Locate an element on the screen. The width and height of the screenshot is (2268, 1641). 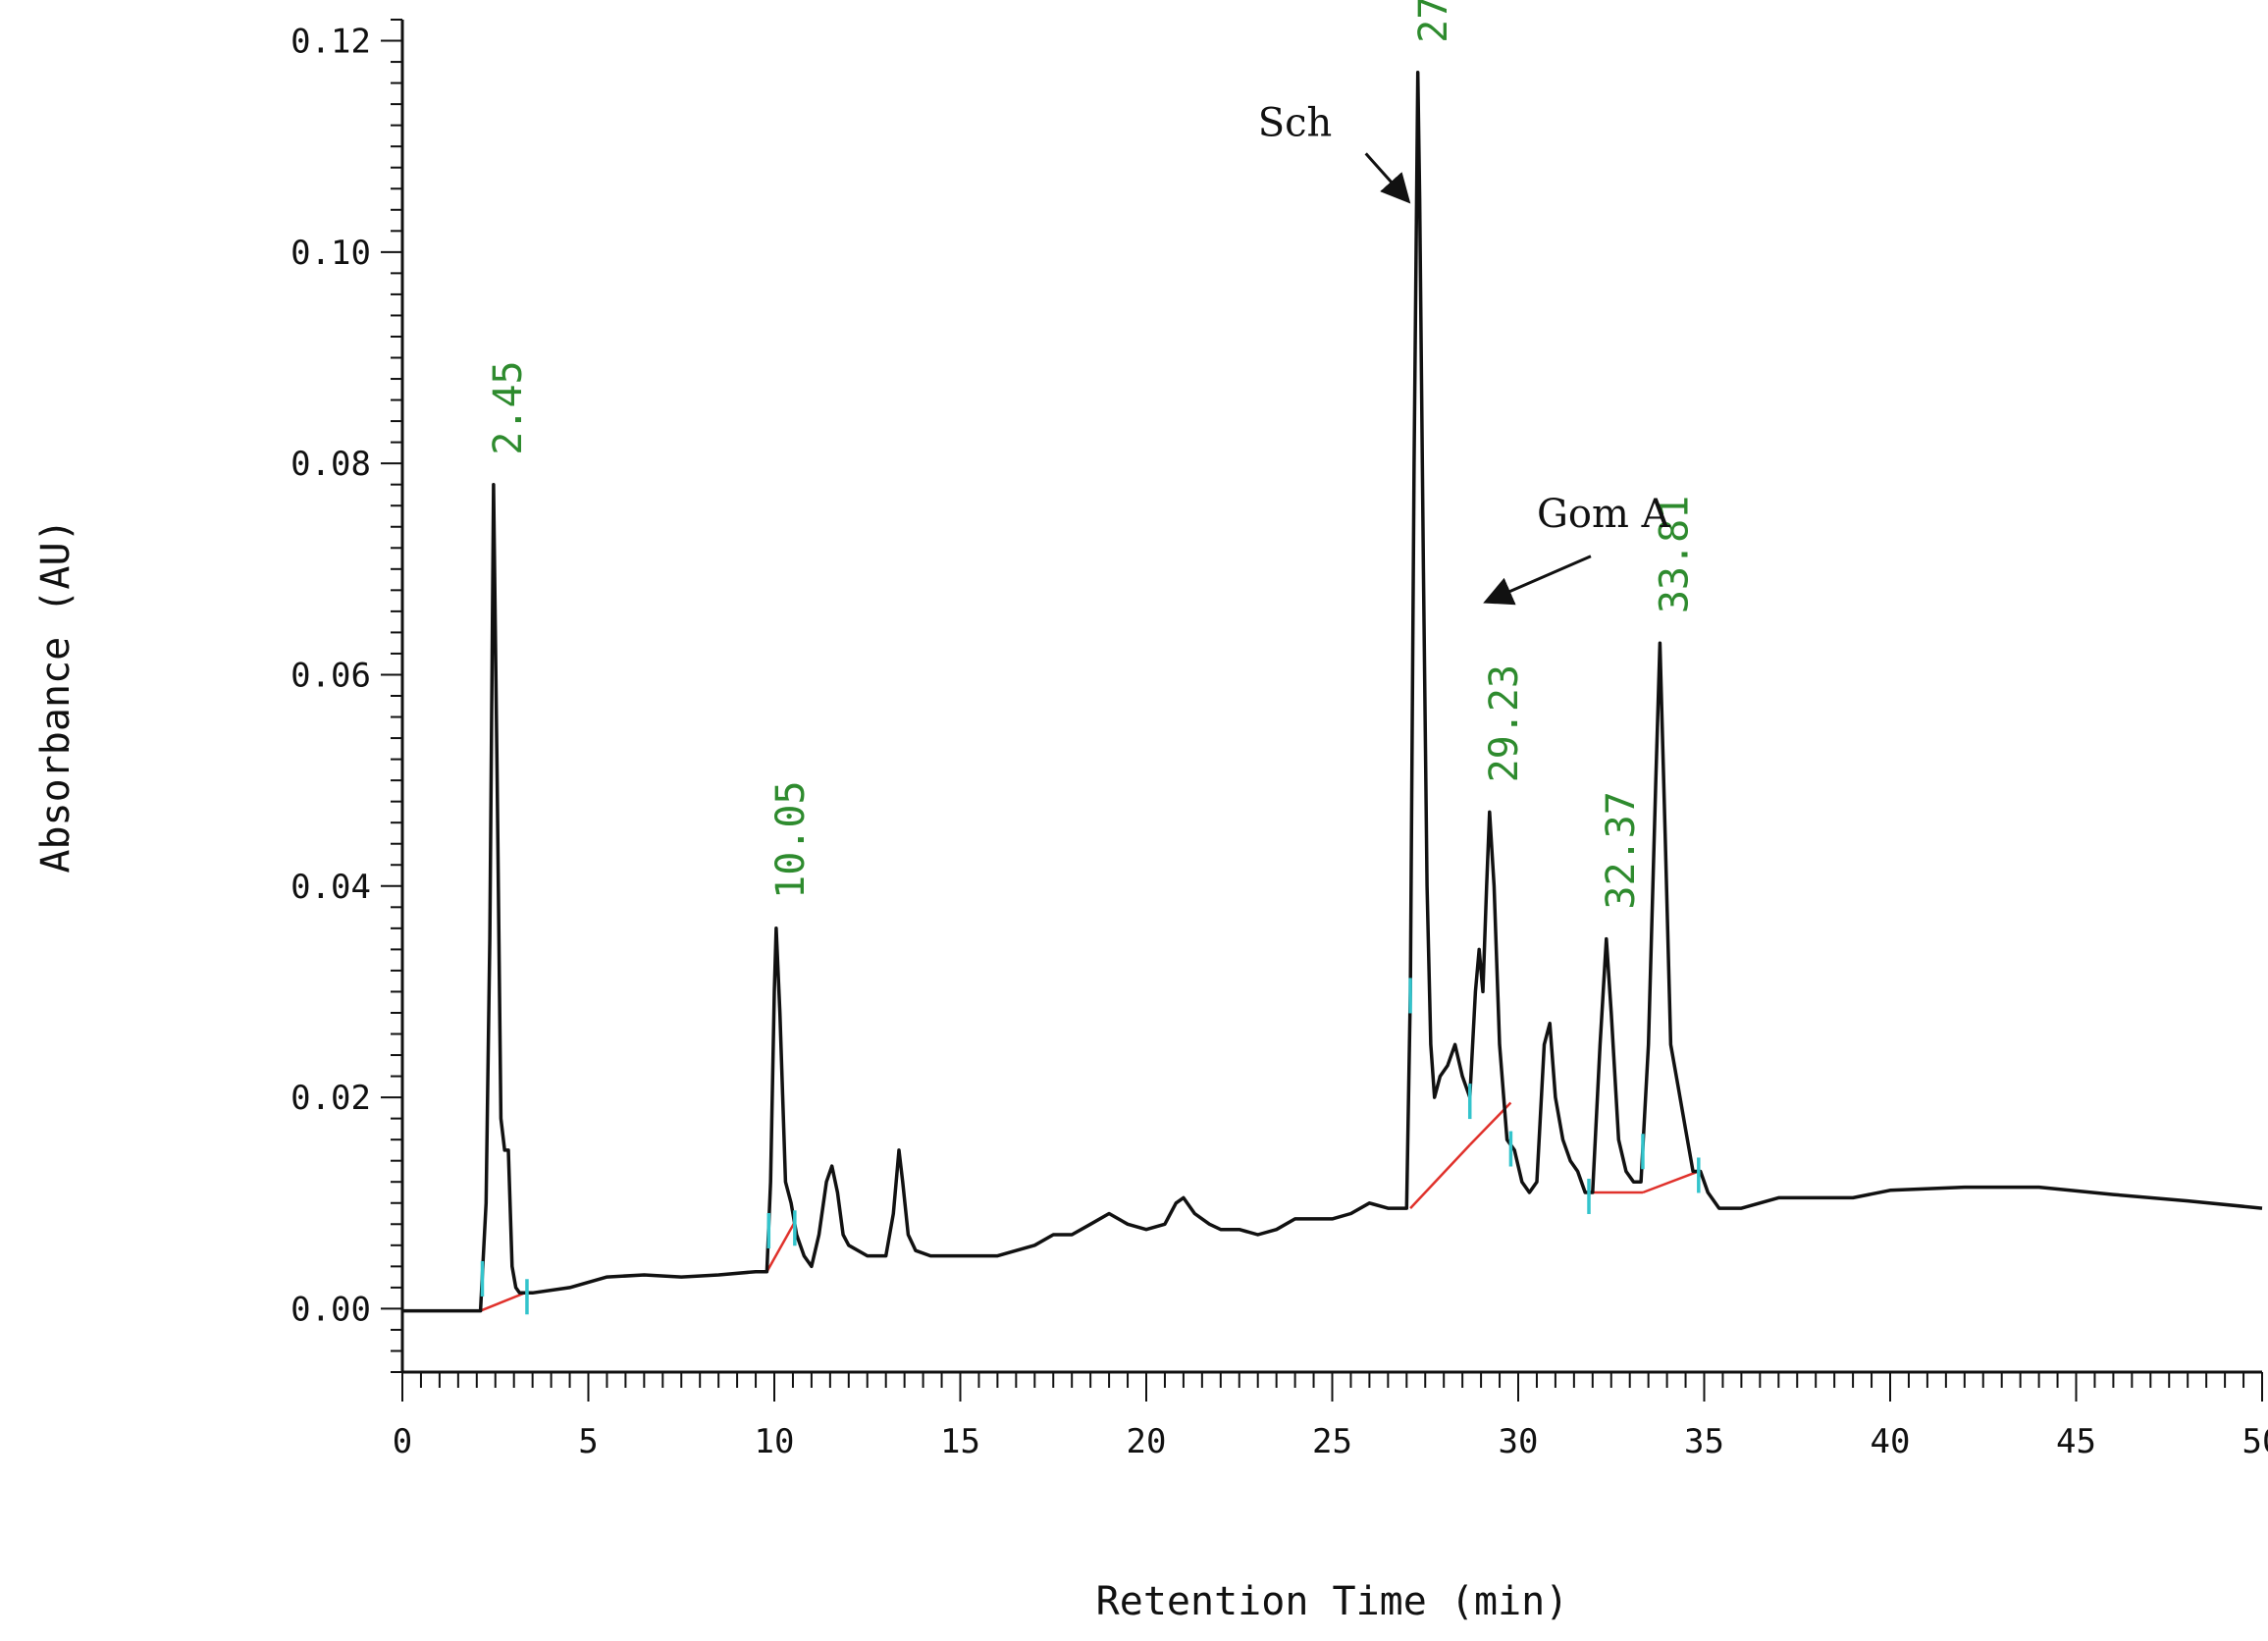
annotation-label: Gom A is located at coordinates (1604, 515).